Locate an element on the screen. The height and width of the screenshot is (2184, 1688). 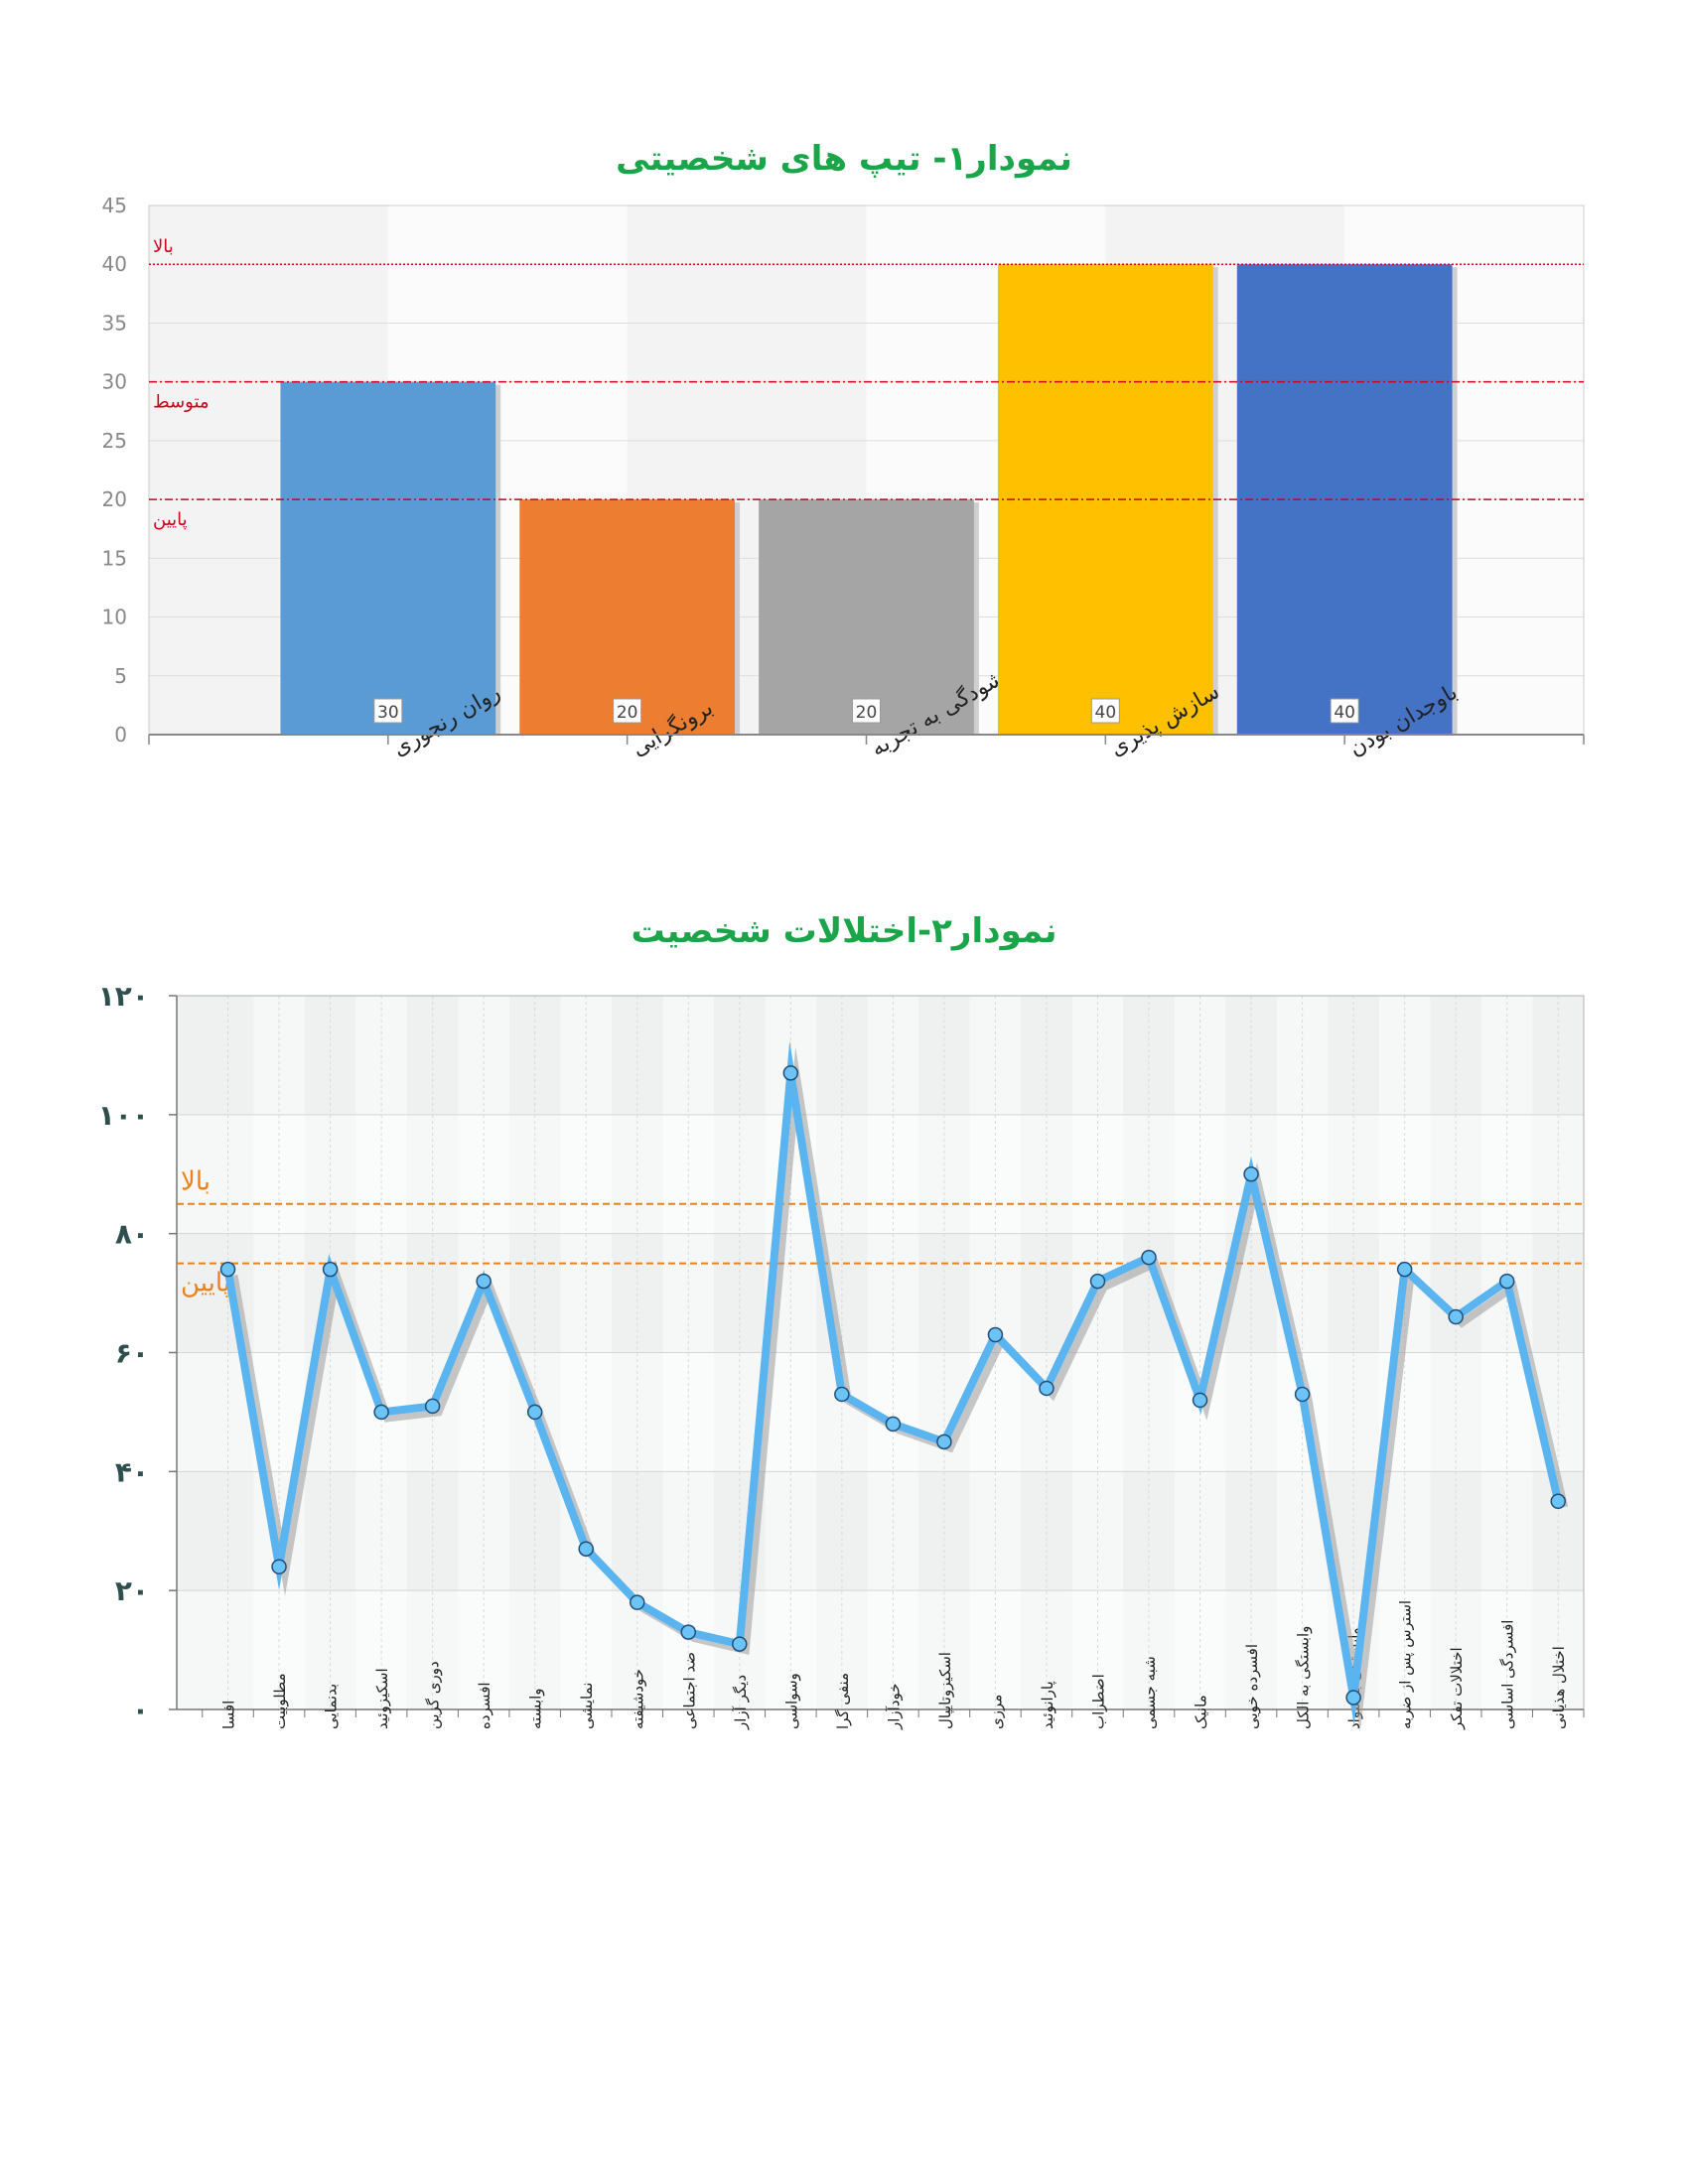
y-tick-label: 0 is located at coordinates (120, 735).